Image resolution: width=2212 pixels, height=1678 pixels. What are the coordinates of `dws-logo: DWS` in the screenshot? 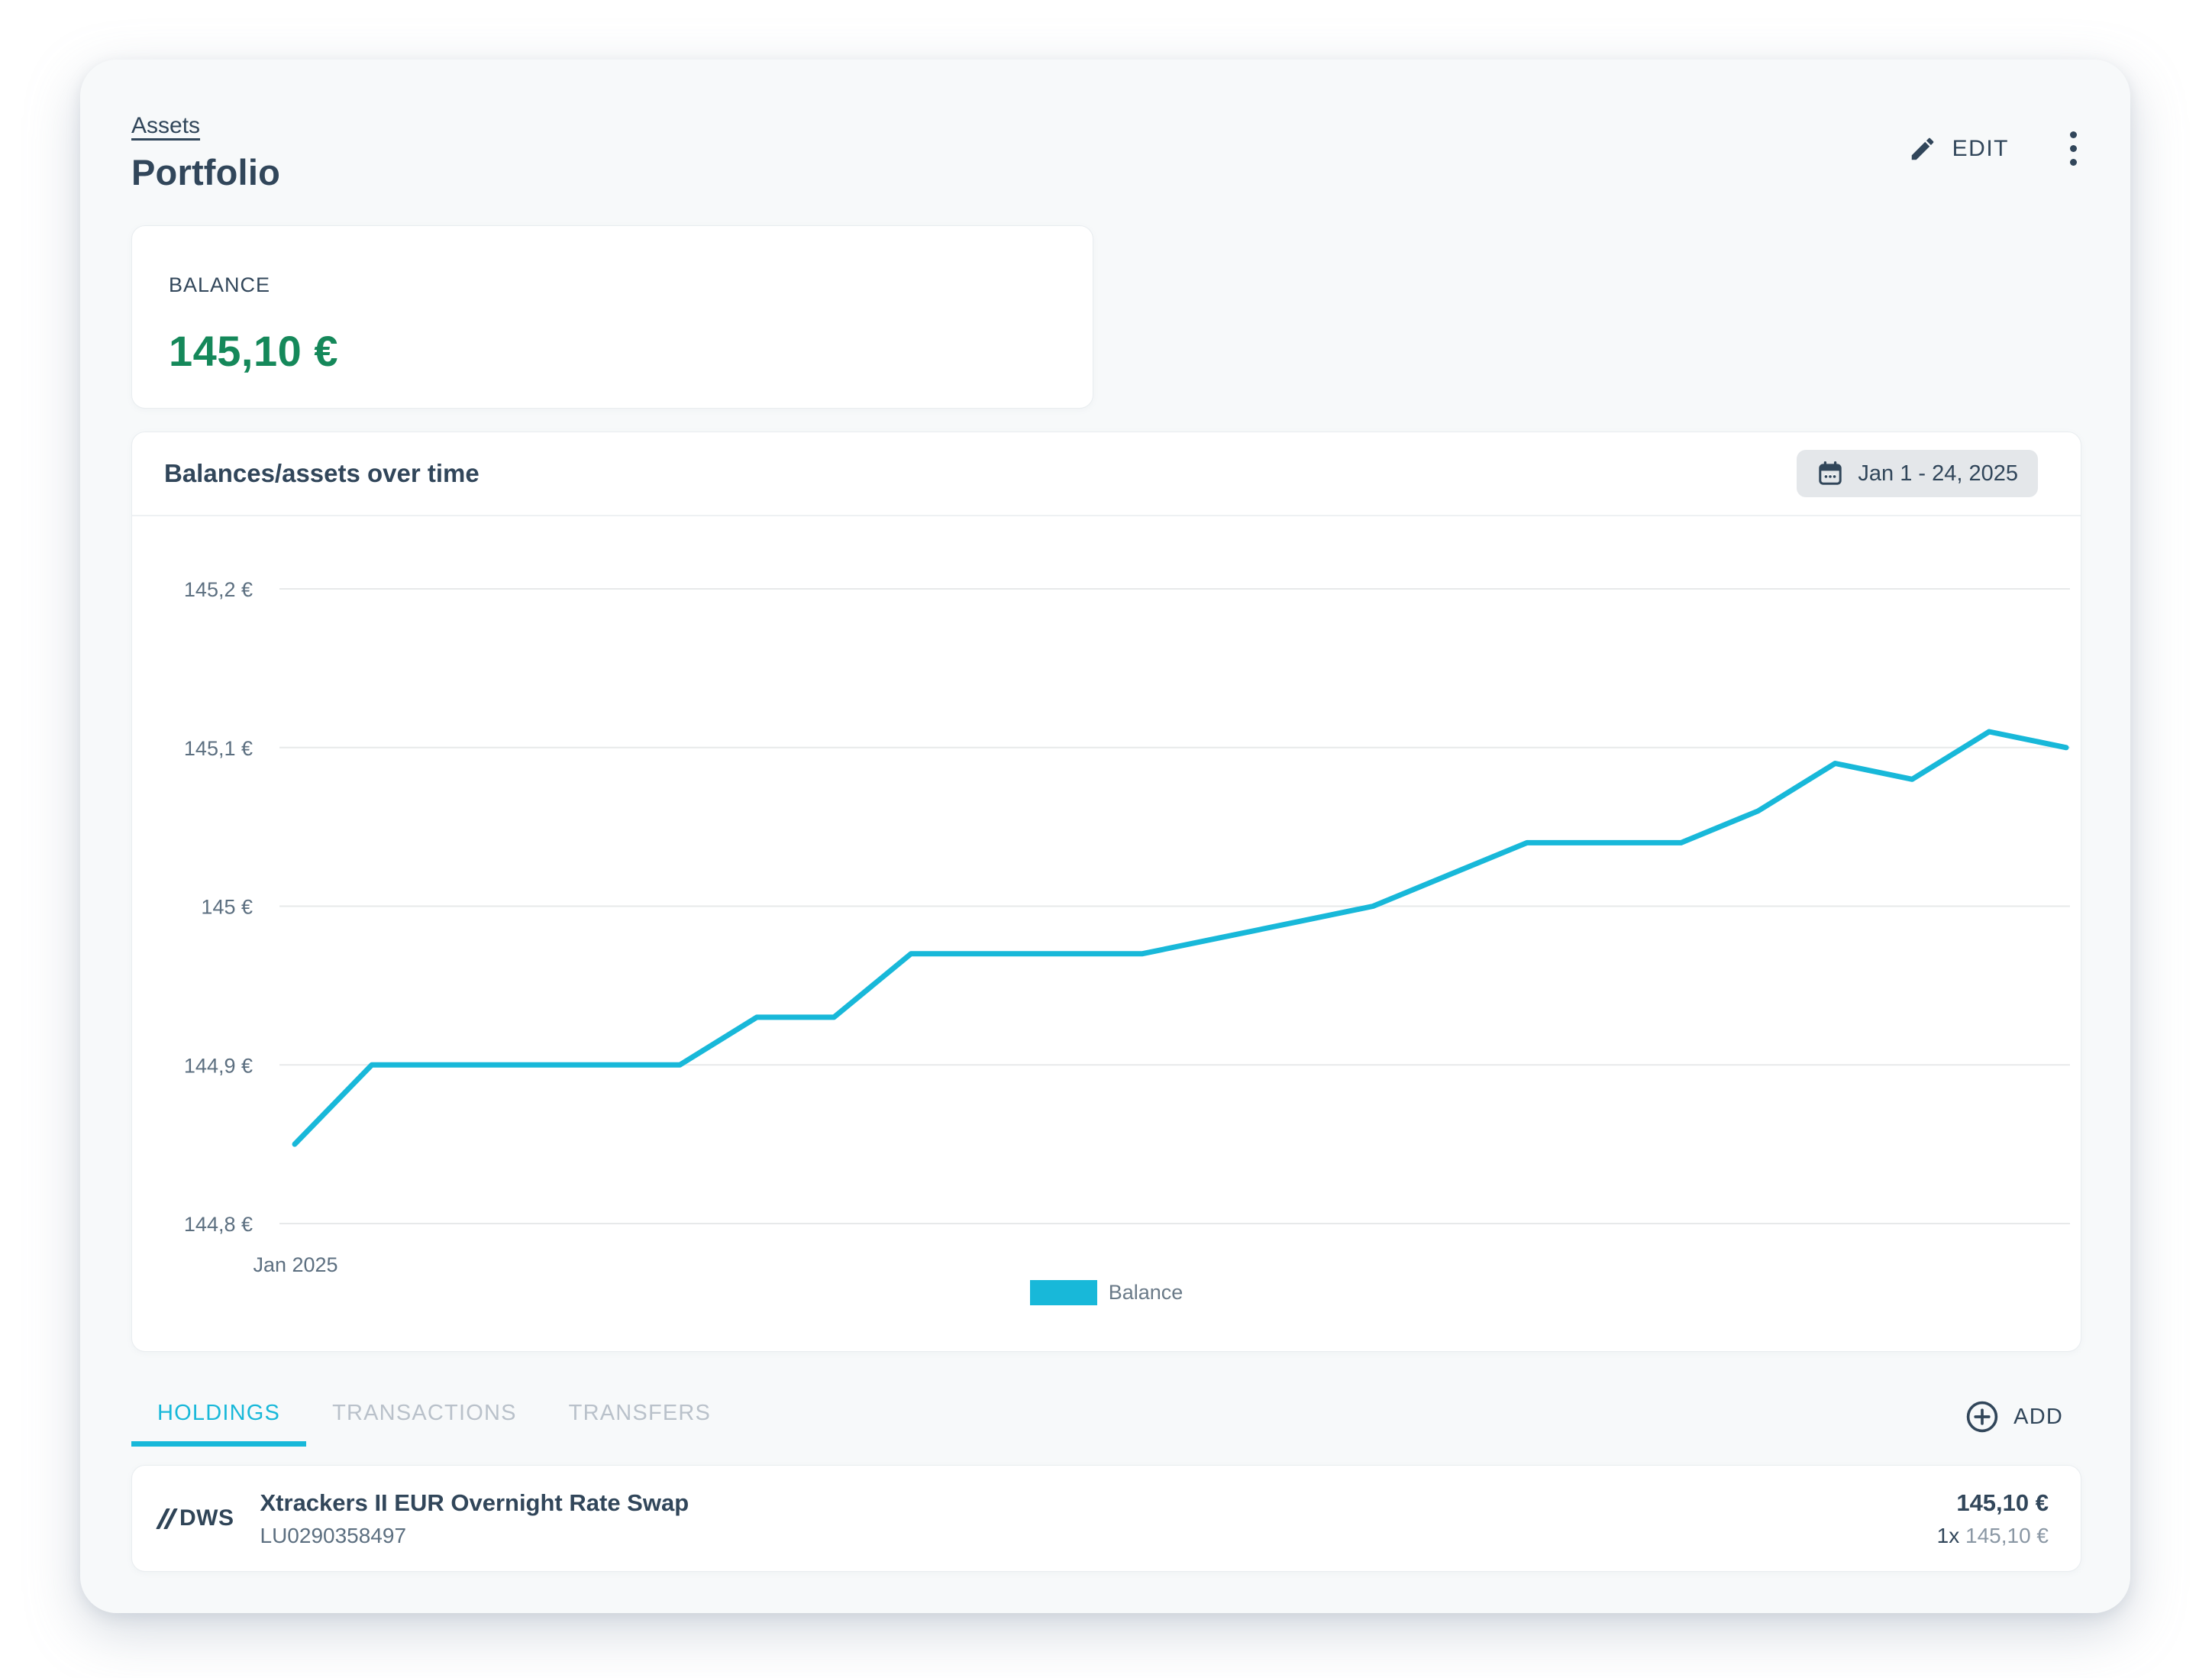 It's located at (195, 1518).